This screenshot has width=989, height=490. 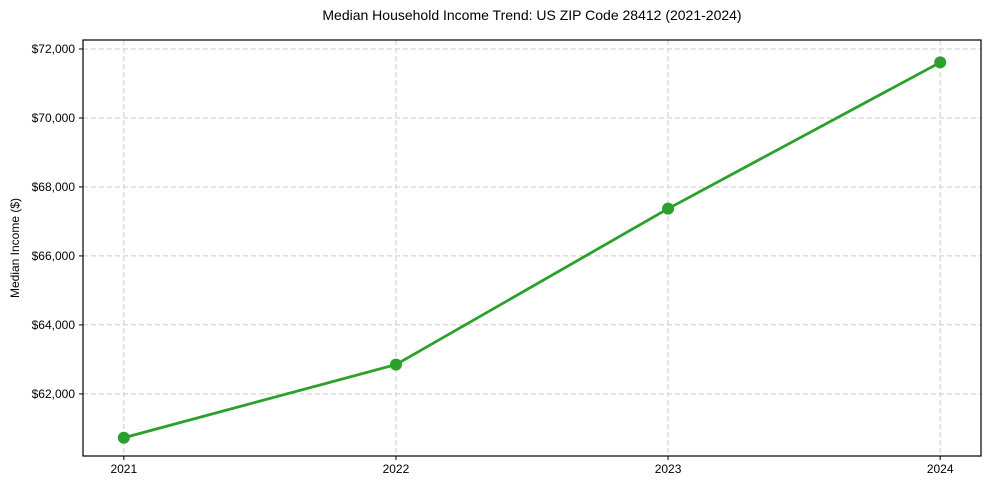 What do you see at coordinates (123, 437) in the screenshot?
I see `data-point-2021` at bounding box center [123, 437].